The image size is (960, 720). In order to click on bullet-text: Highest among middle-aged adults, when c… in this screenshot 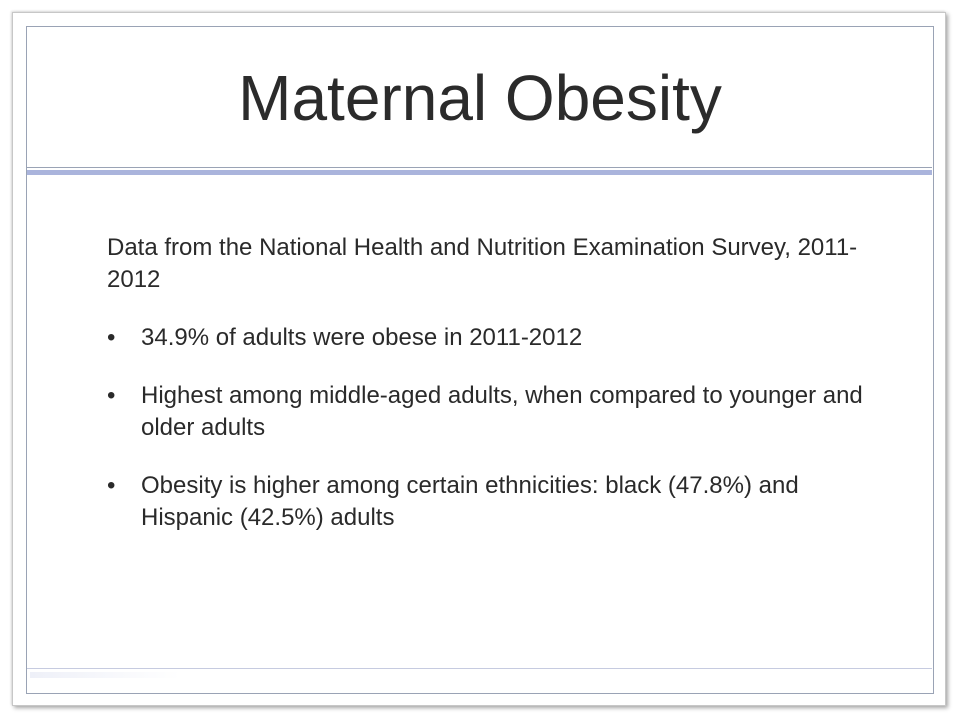, I will do `click(502, 411)`.